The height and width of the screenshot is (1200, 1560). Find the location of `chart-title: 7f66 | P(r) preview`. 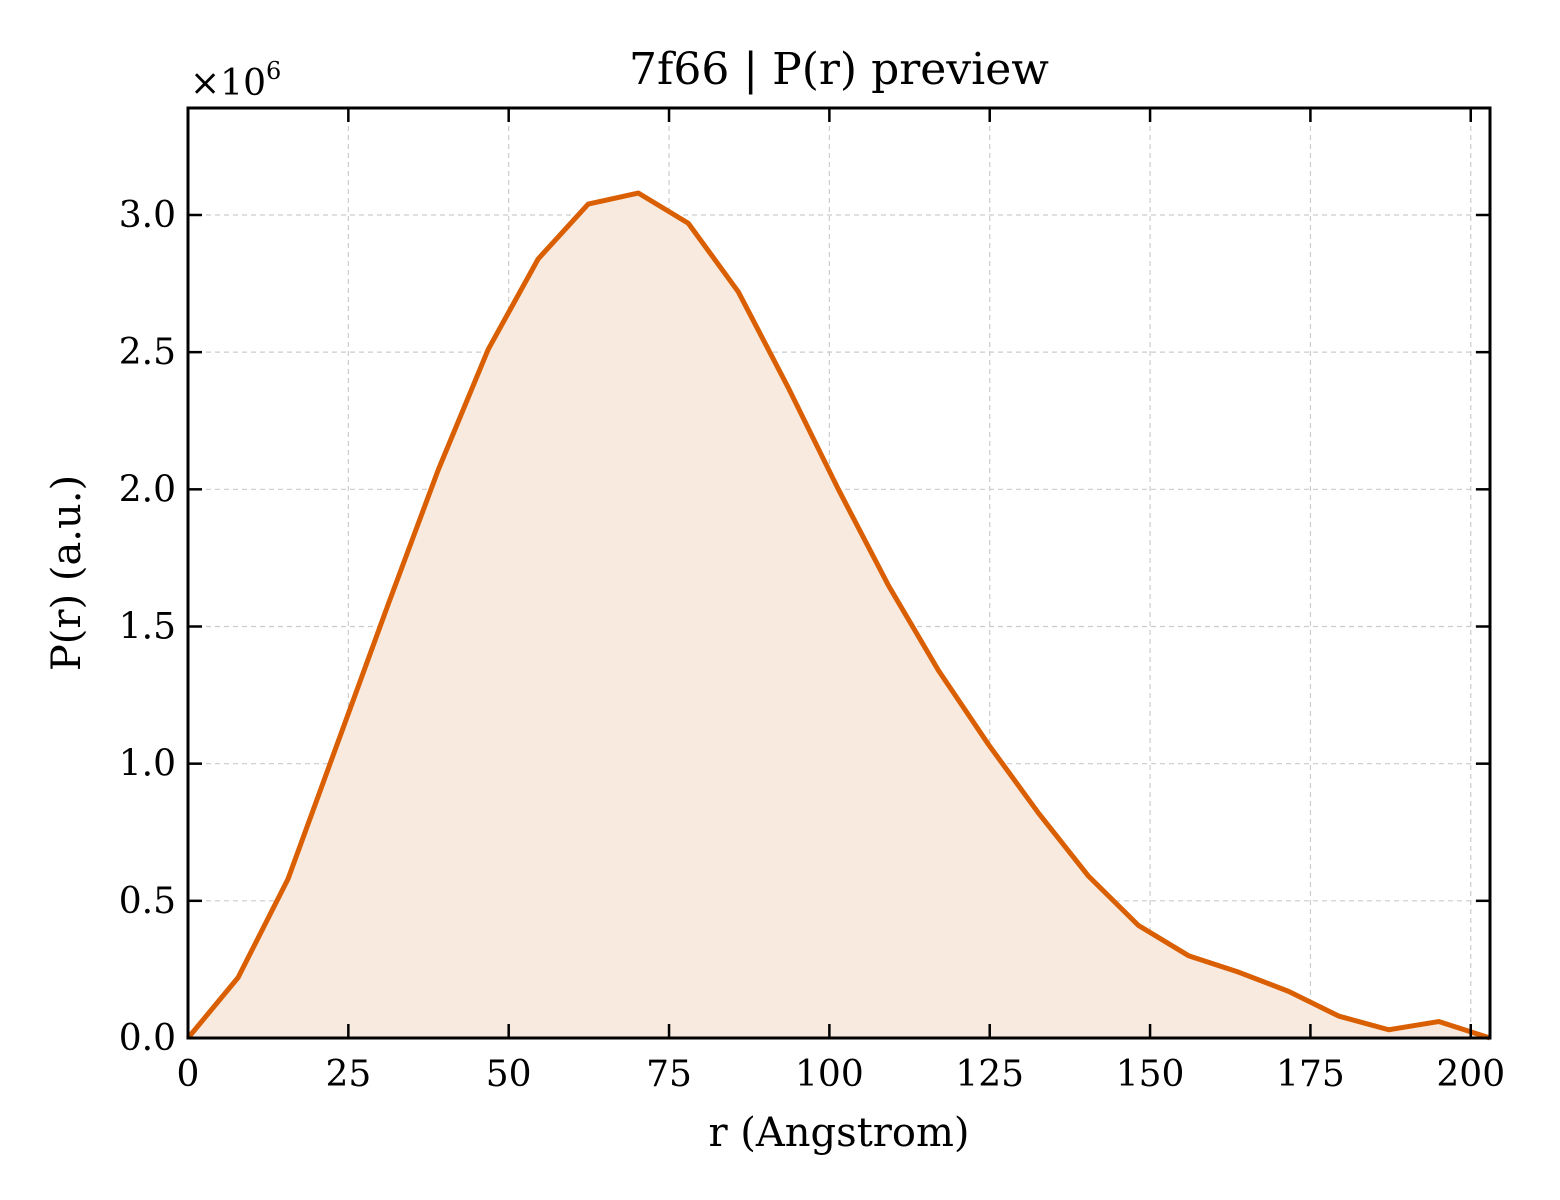

chart-title: 7f66 | P(r) preview is located at coordinates (839, 69).